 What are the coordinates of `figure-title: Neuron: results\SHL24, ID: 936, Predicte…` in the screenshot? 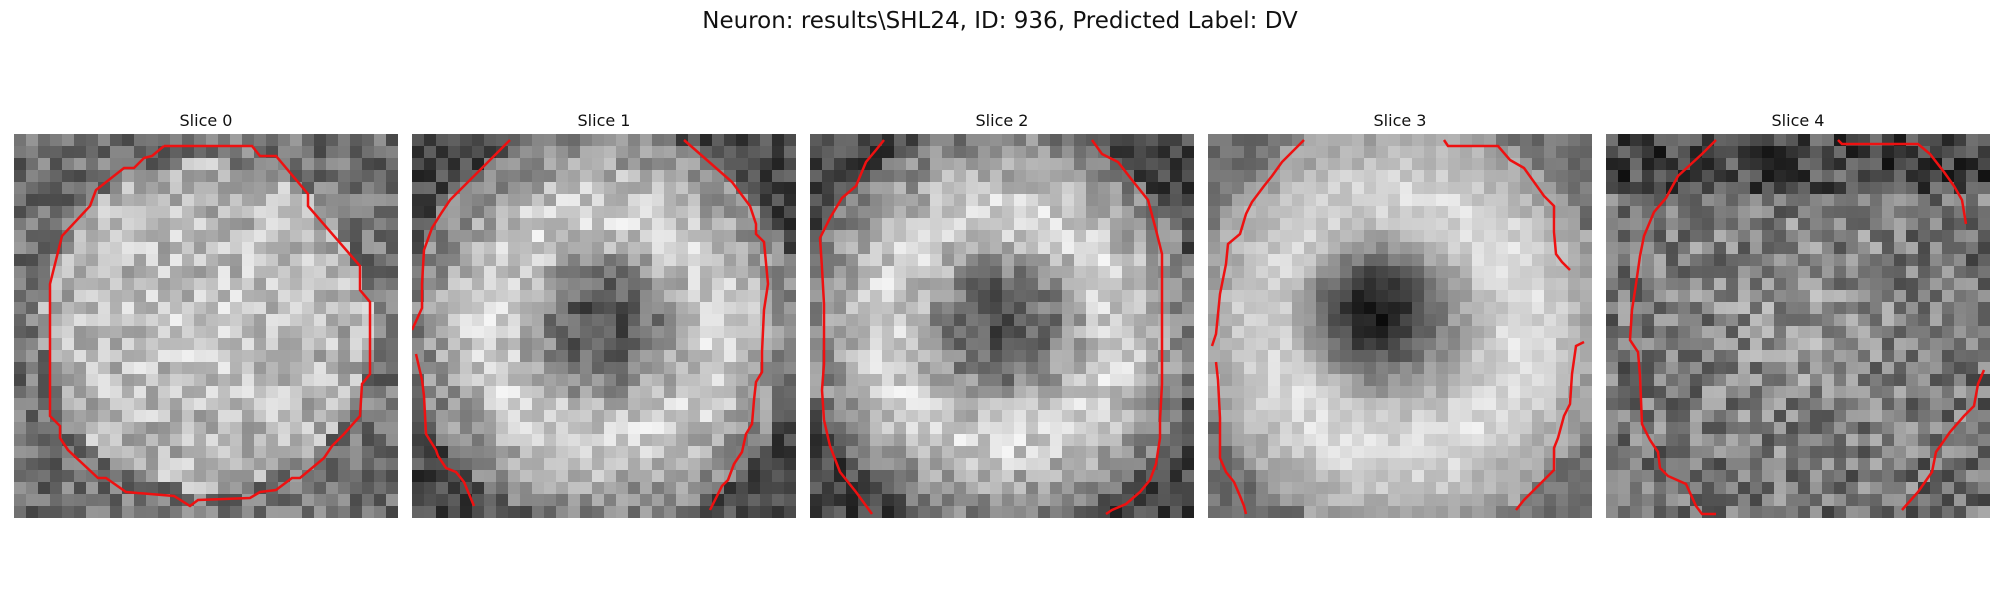 It's located at (1000, 21).